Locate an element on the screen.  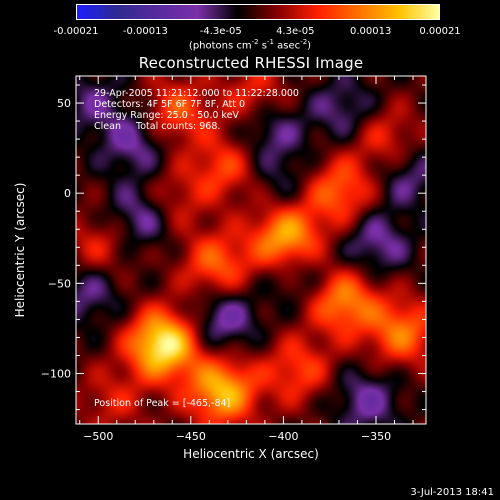
colorbar-tick-label: -0.00013 is located at coordinates (145, 31).